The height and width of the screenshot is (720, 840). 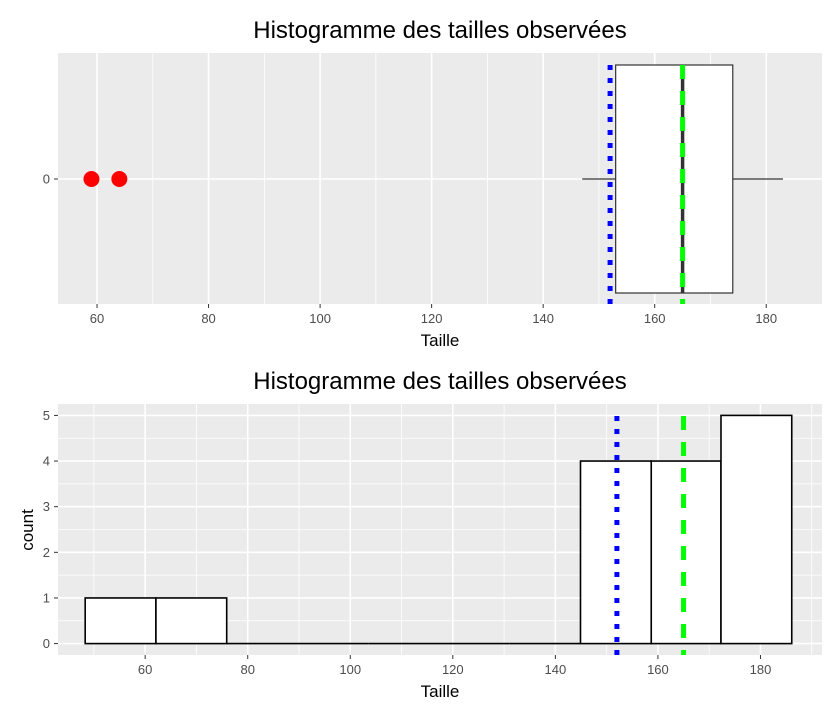 I want to click on y-axis-label: count, so click(x=27, y=530).